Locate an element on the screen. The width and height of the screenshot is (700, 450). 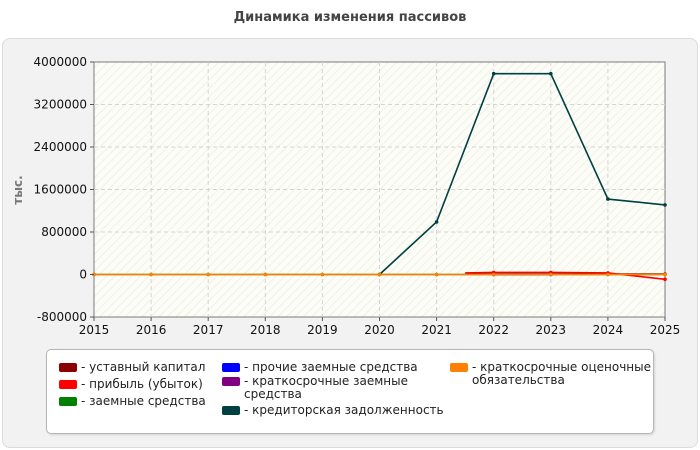
y-tick-label: 0 is located at coordinates (83, 275).